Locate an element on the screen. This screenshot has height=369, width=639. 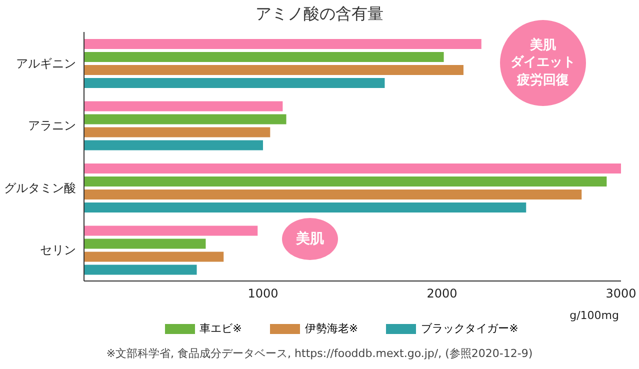
y-tick-label: グルタミン酸 is located at coordinates (40, 187).